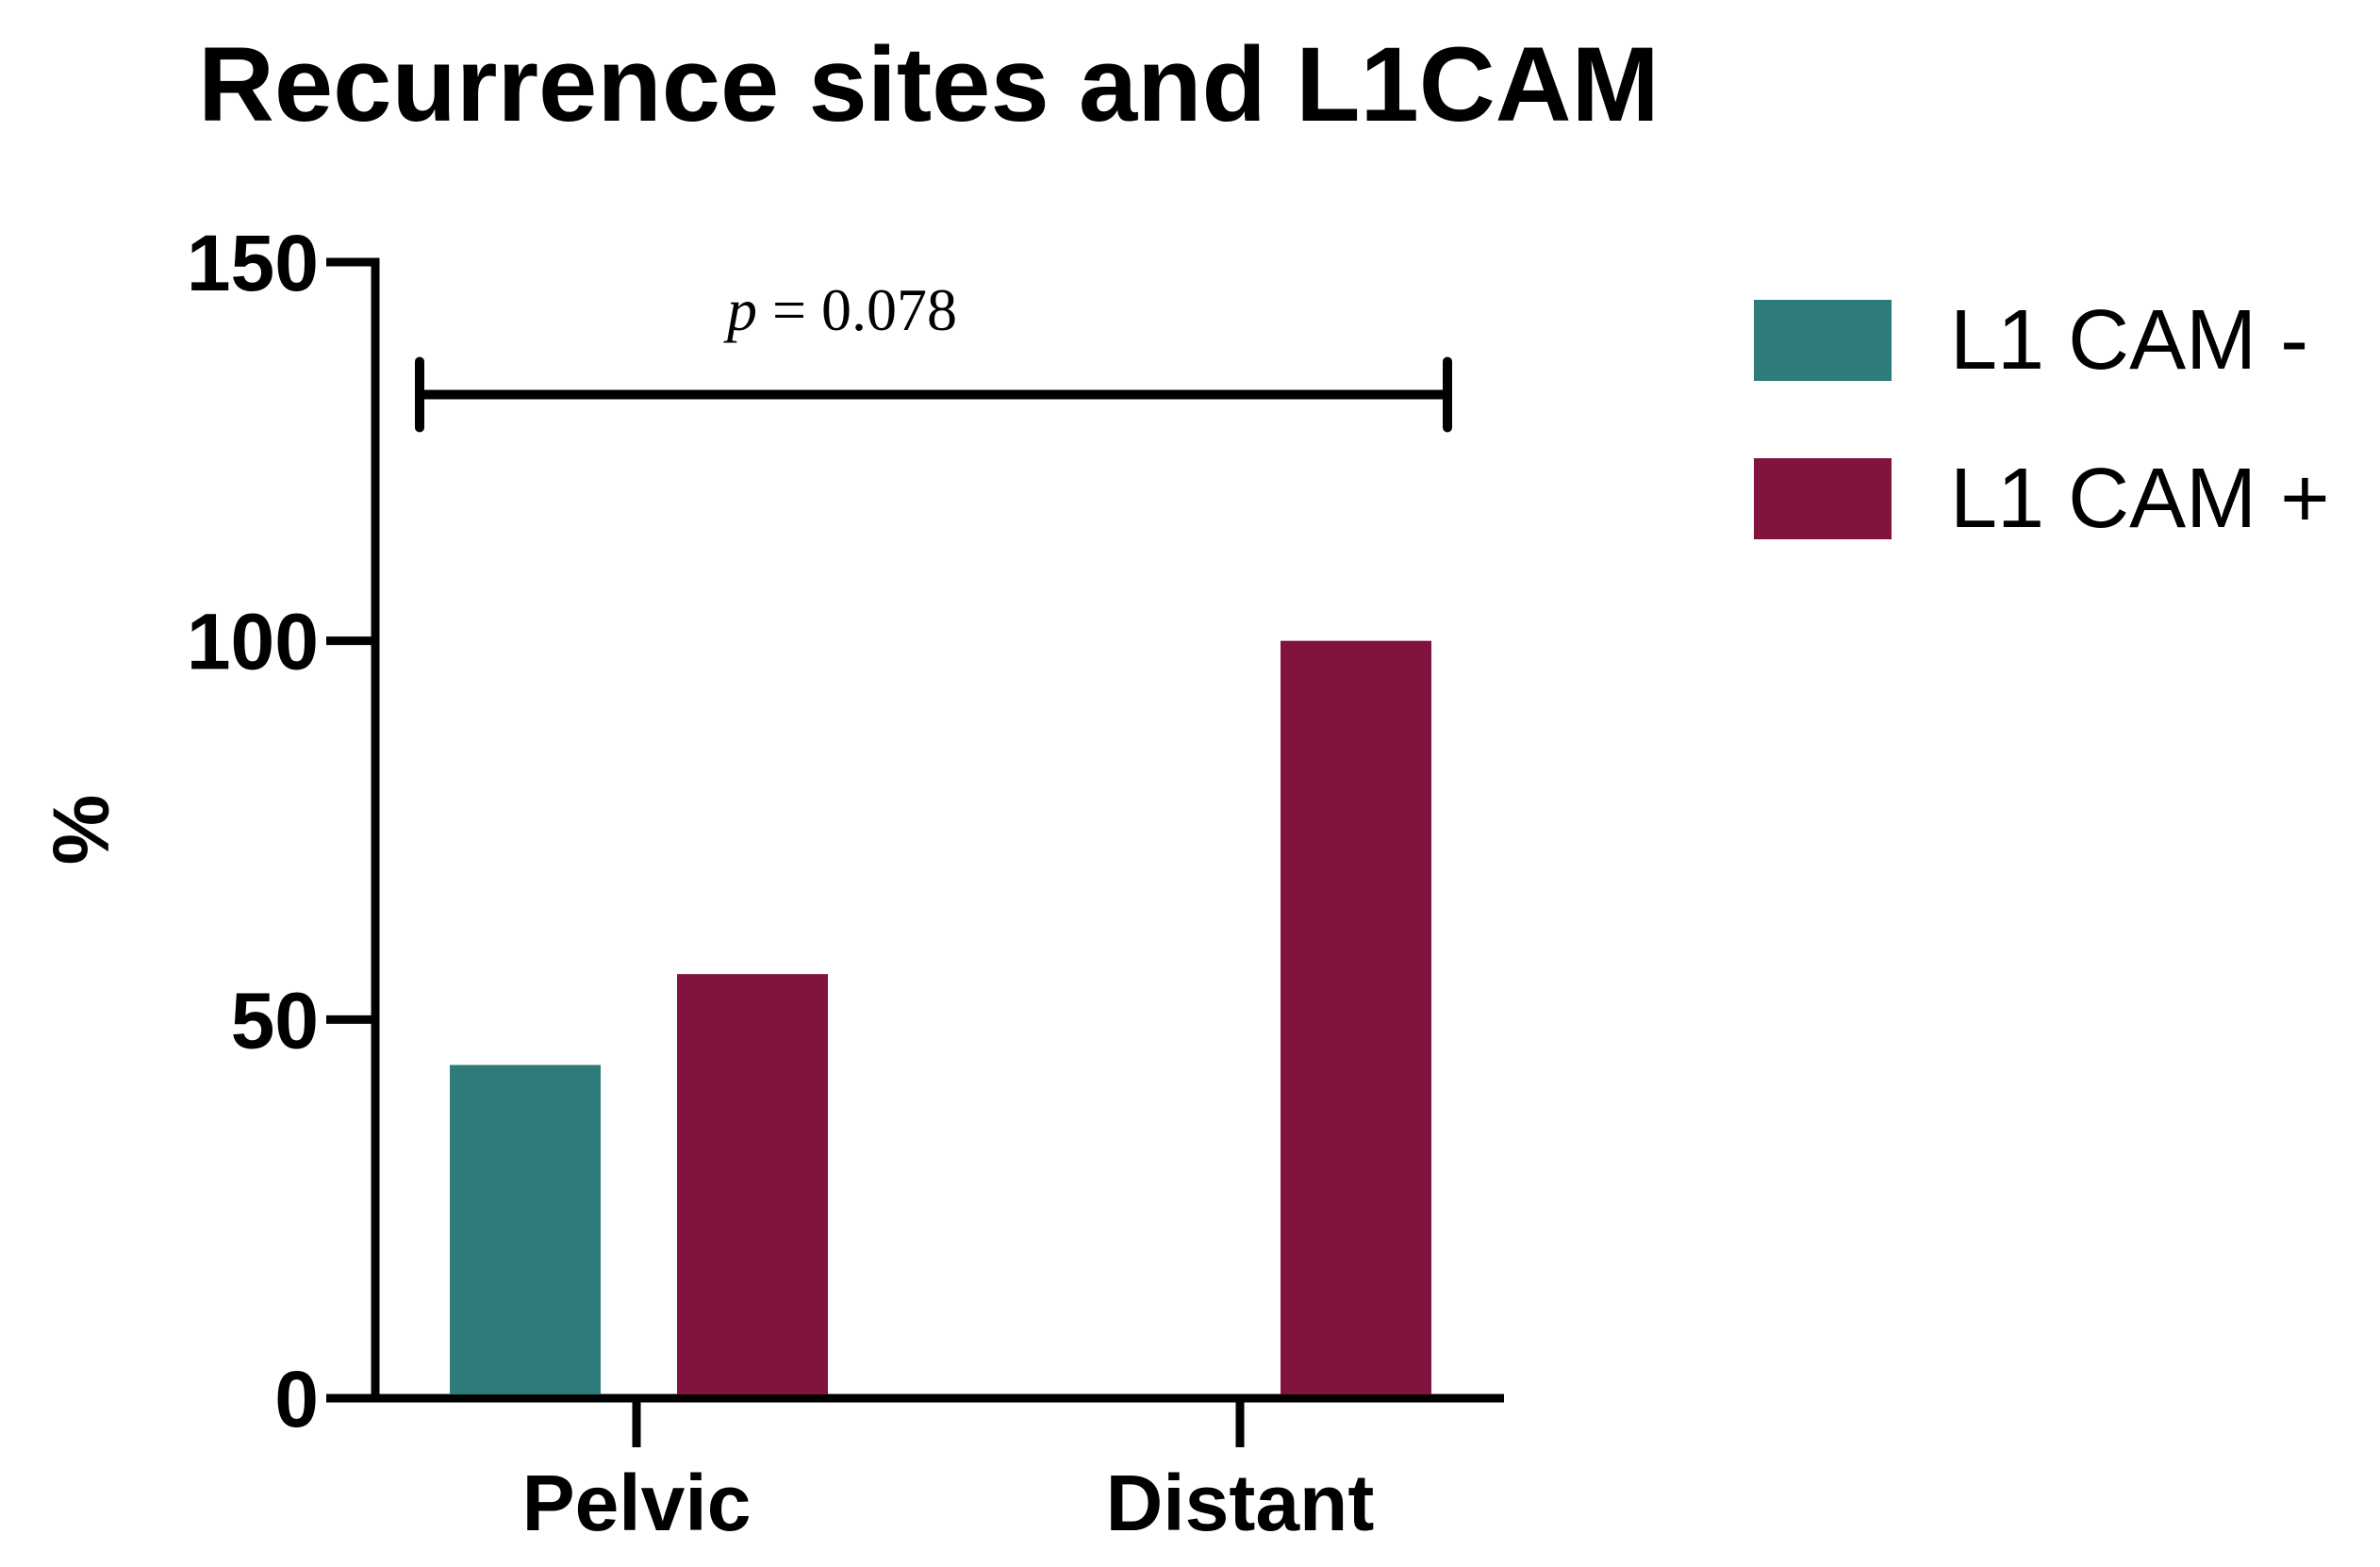  Describe the element at coordinates (81, 830) in the screenshot. I see `y-axis-label: %` at that location.